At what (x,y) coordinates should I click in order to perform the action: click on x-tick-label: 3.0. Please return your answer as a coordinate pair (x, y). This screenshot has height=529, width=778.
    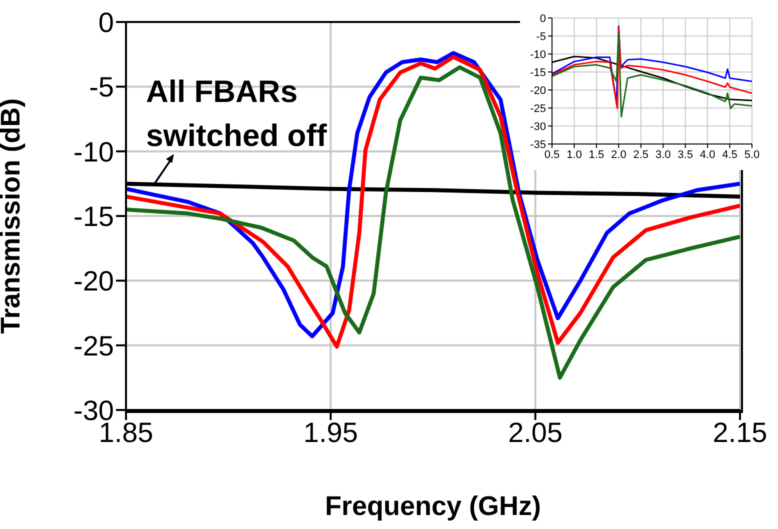
    Looking at the image, I should click on (663, 154).